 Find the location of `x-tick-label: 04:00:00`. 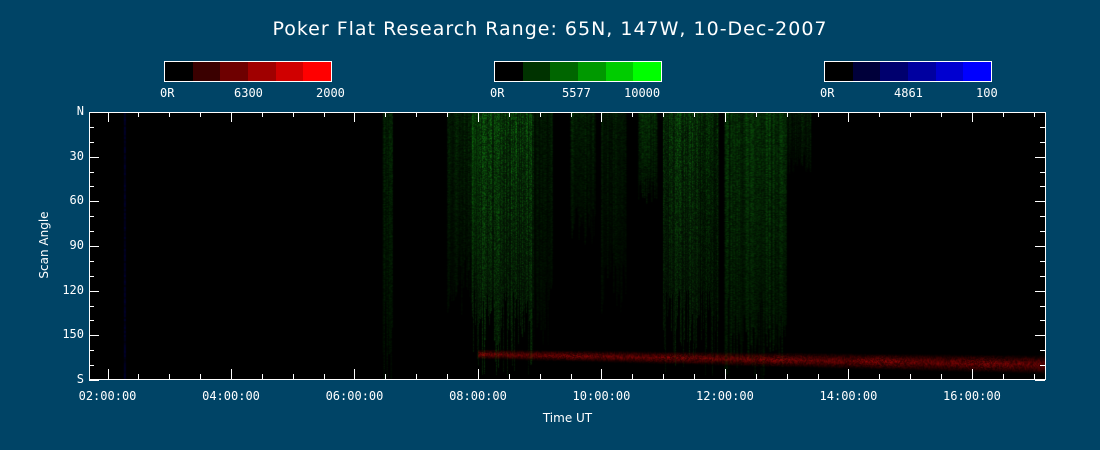

x-tick-label: 04:00:00 is located at coordinates (231, 396).